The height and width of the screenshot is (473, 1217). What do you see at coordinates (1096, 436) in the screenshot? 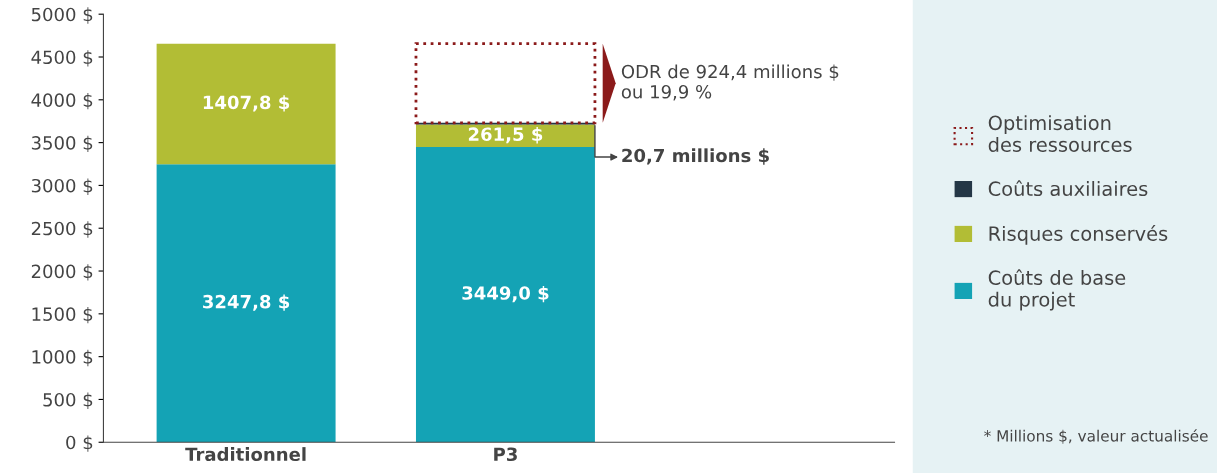
I see `text: * Millions $, valeur actualisée` at bounding box center [1096, 436].